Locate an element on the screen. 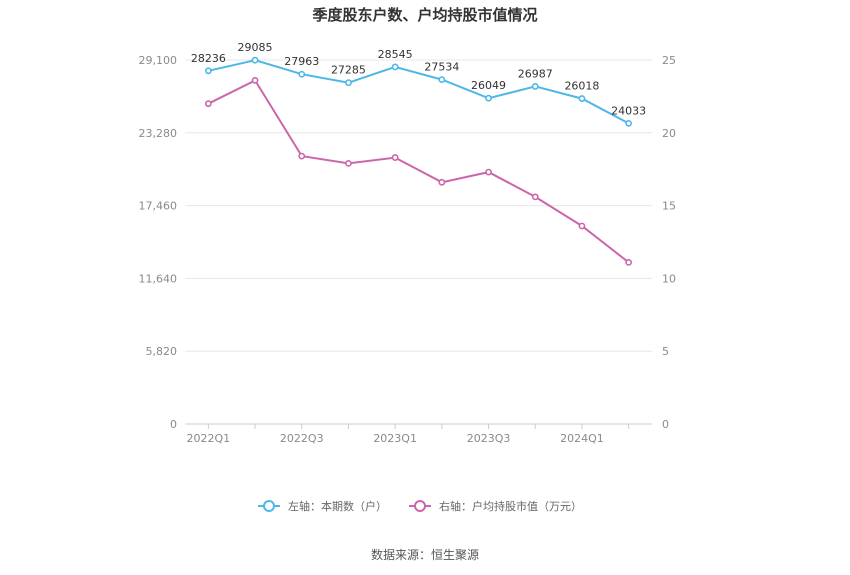  x-tick-label: 2023Q1 is located at coordinates (395, 438).